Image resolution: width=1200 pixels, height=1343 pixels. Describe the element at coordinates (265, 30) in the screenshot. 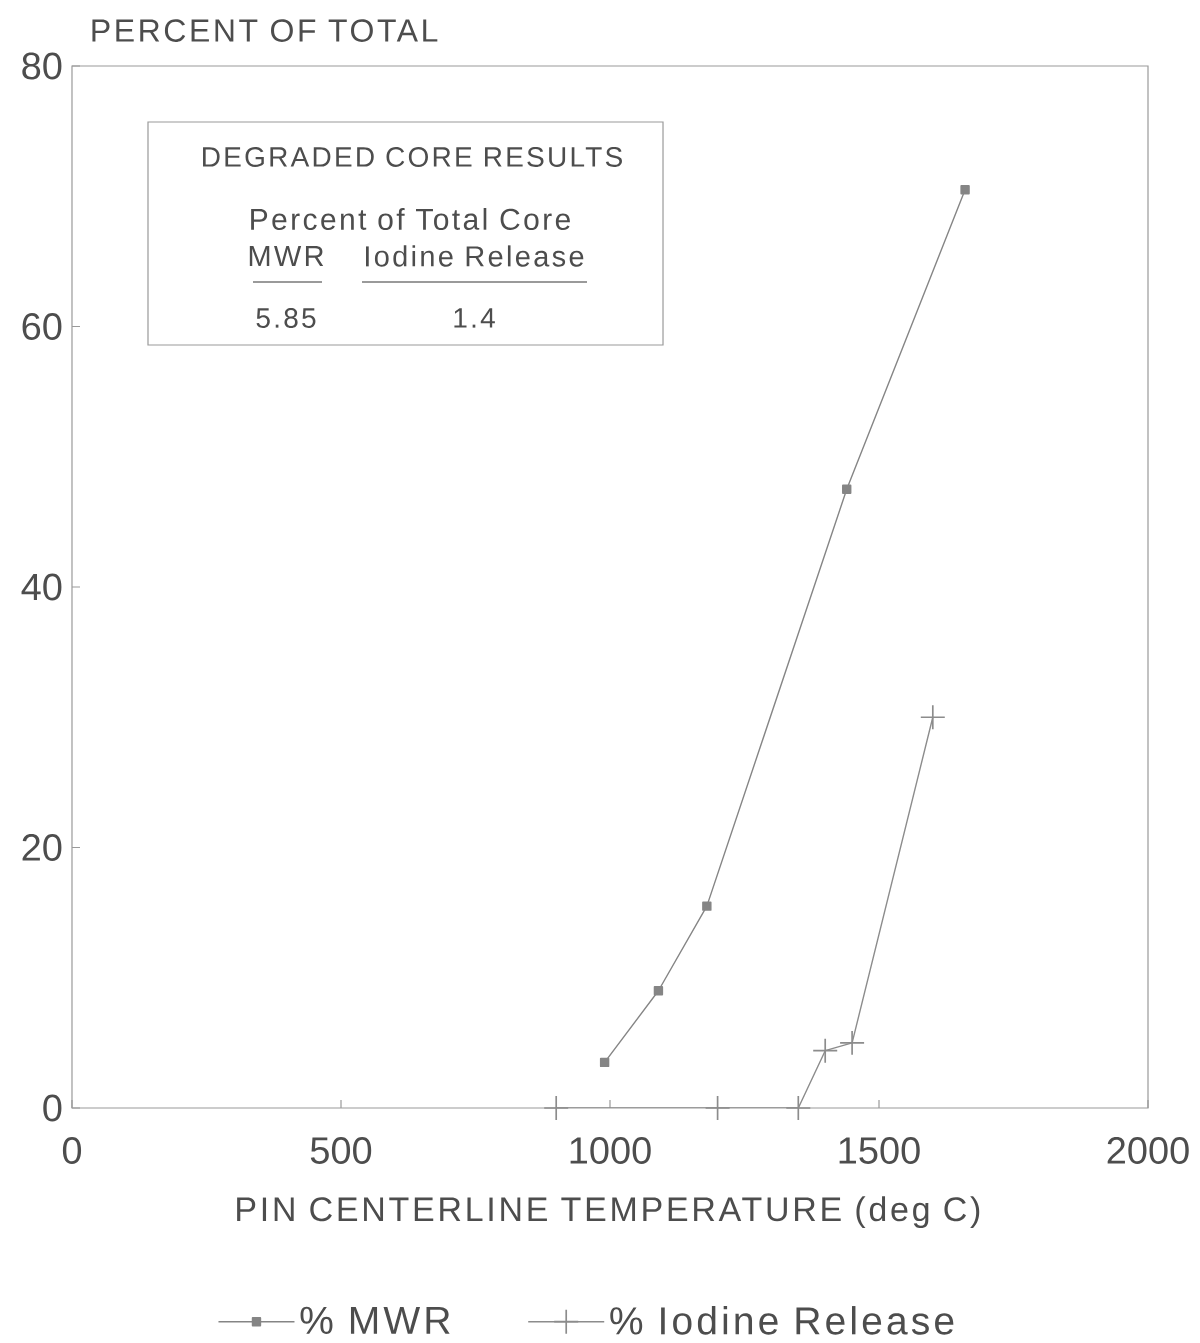

I see `y-axis-title: PERCENT OF TOTAL` at that location.